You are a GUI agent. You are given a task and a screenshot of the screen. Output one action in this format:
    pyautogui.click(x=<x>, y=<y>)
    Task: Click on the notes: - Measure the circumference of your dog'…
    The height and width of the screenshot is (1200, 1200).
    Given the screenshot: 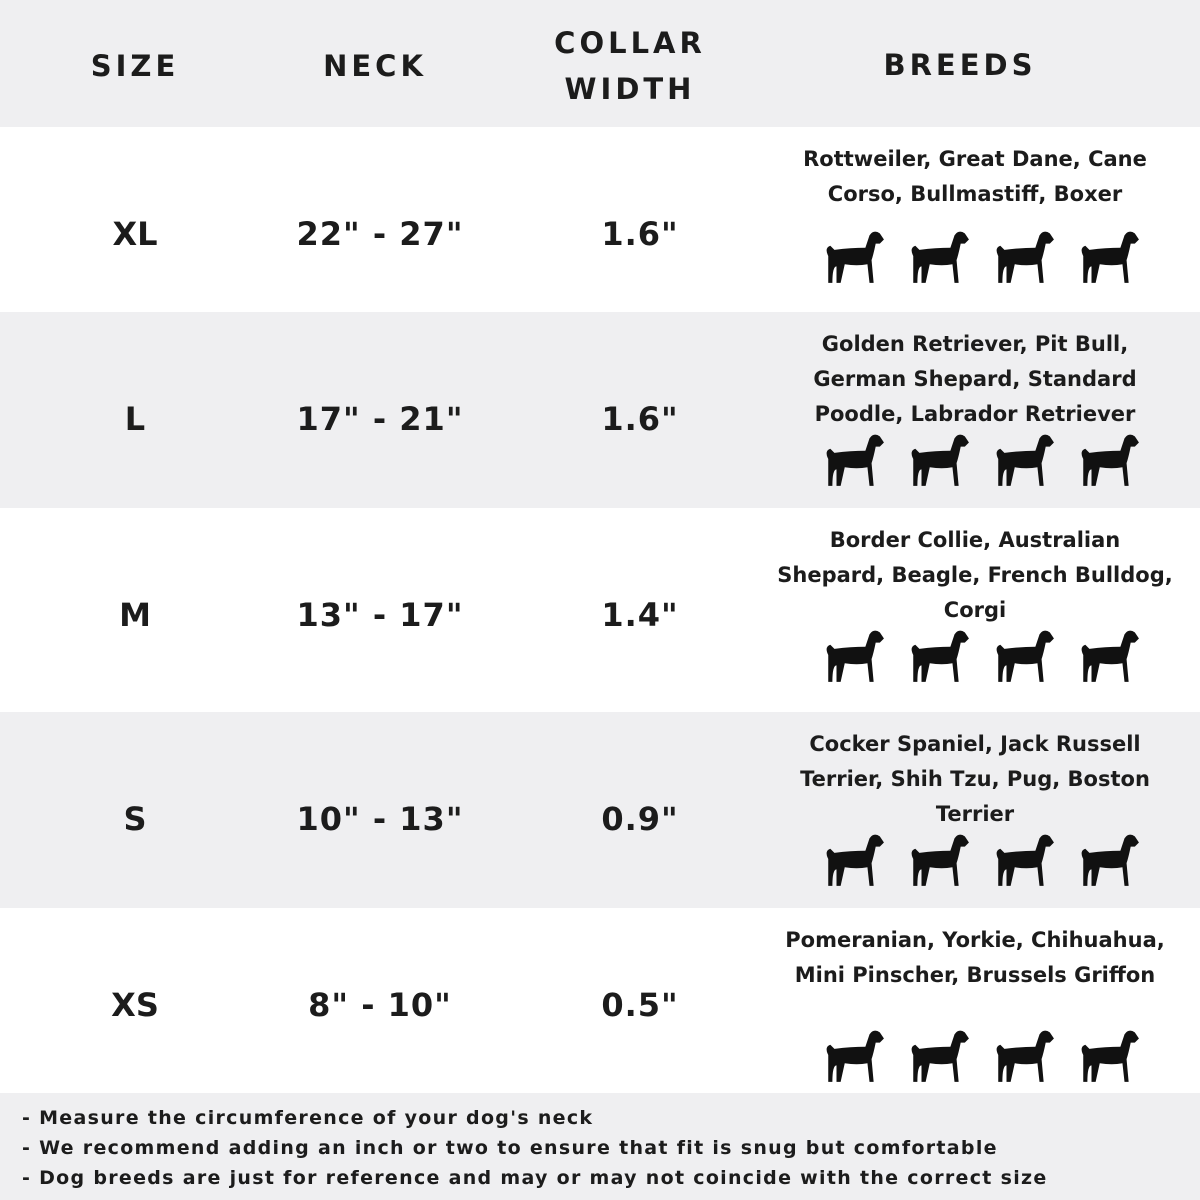 What is the action you would take?
    pyautogui.click(x=535, y=1148)
    